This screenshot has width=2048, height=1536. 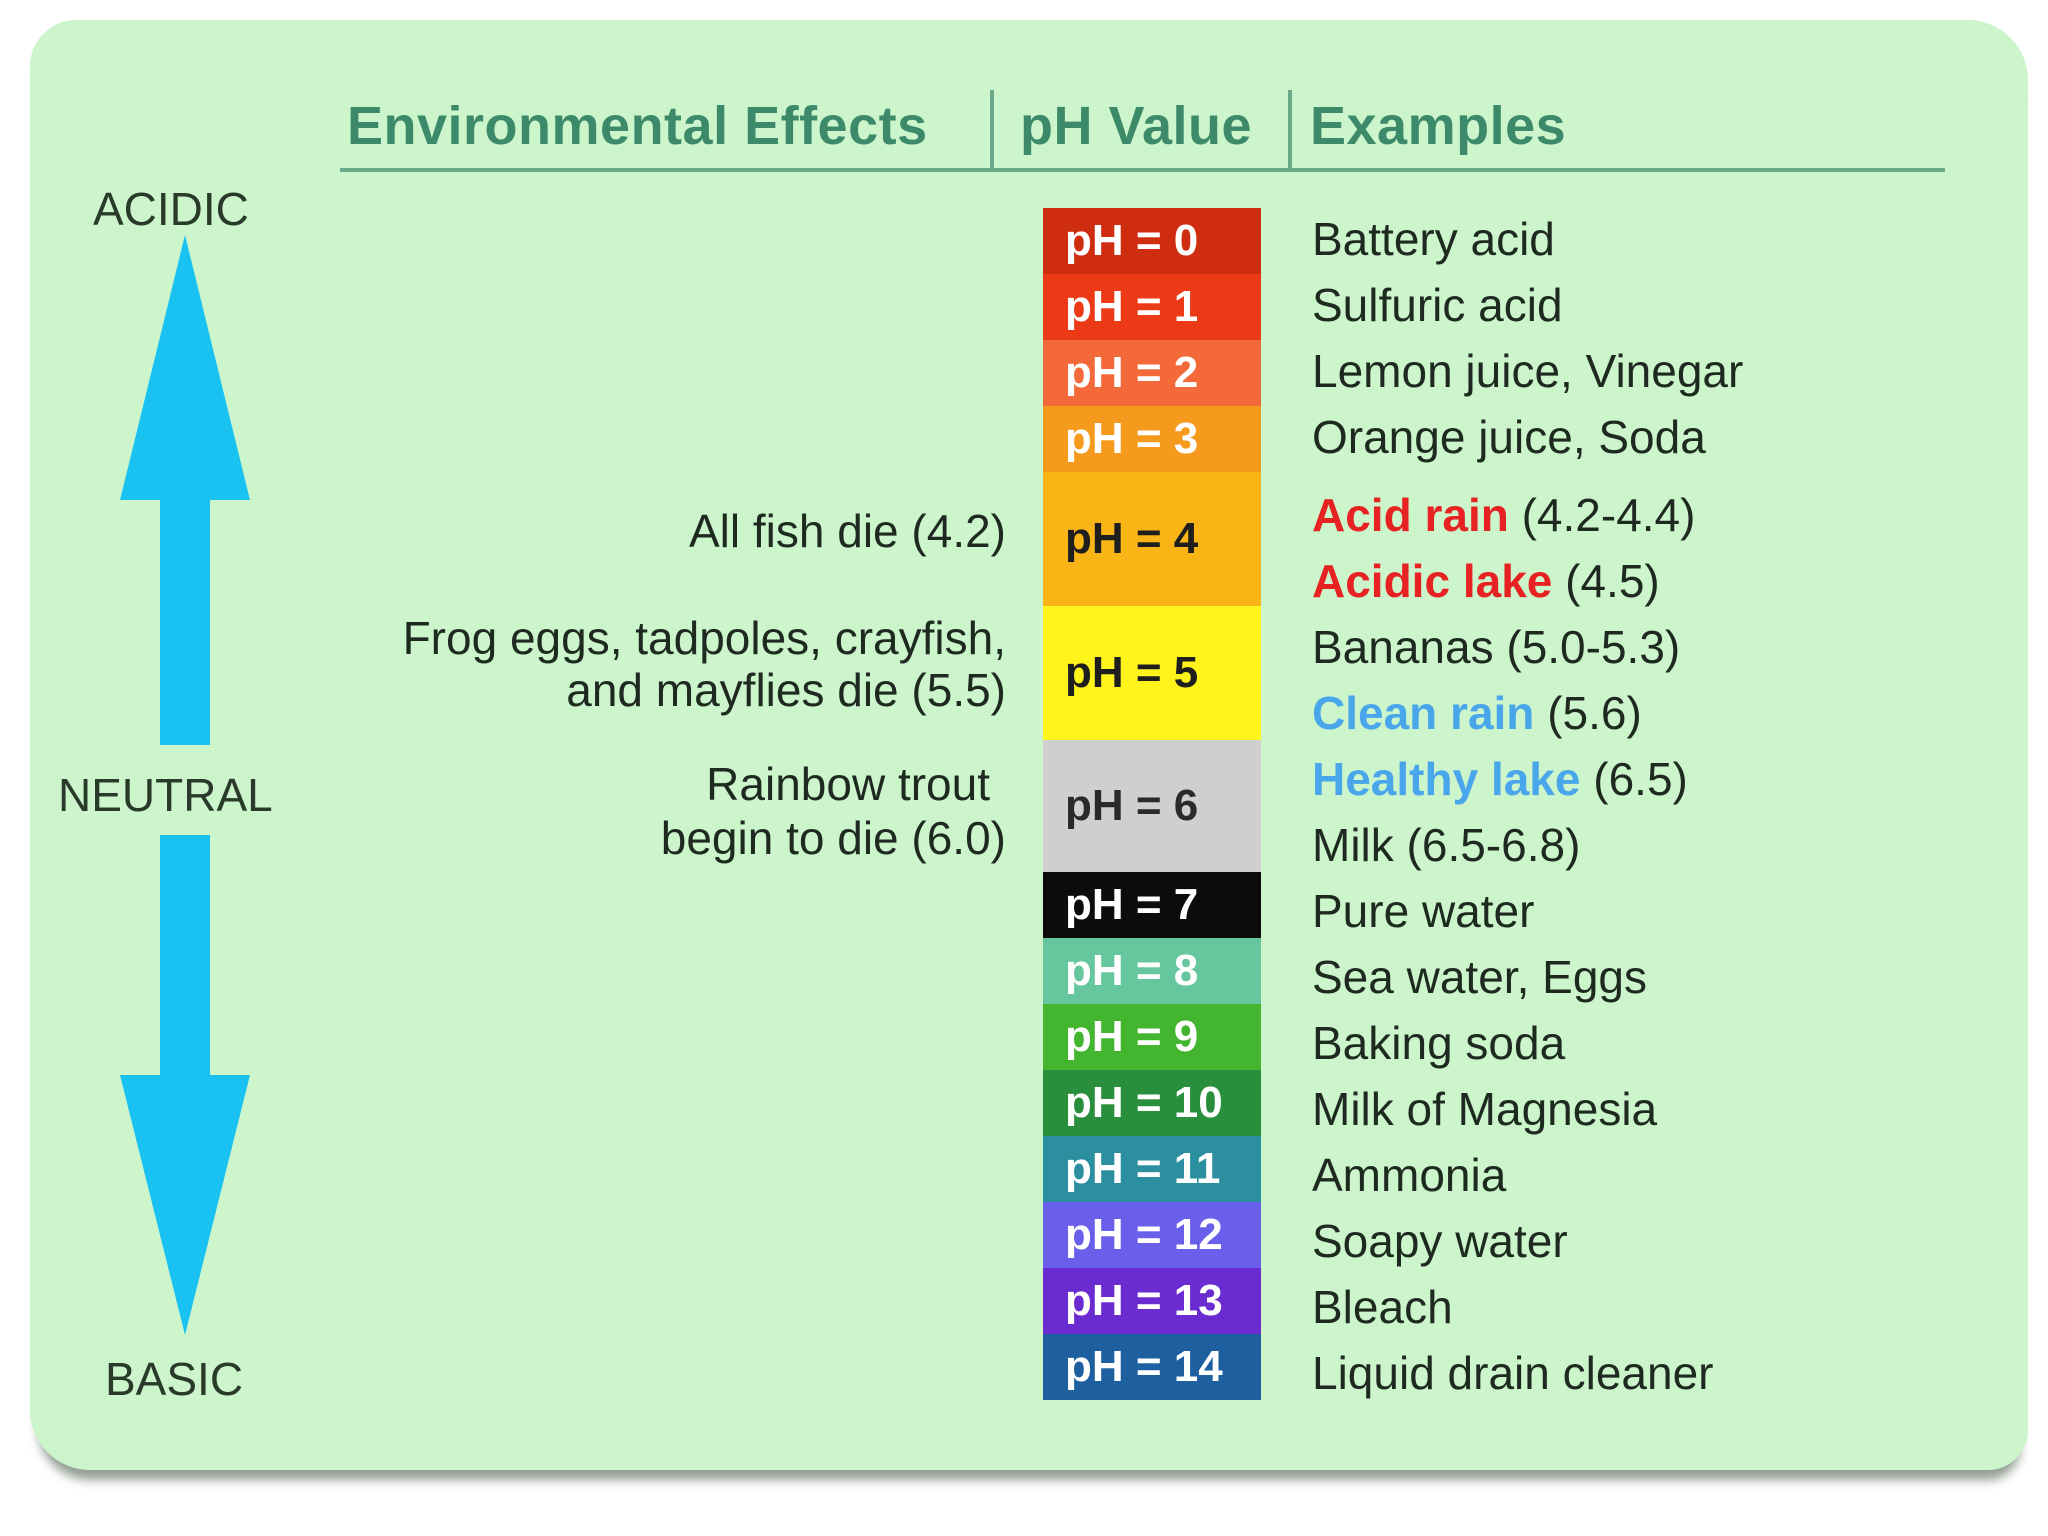 I want to click on ph-scale-label: pH = 10, so click(x=1144, y=1102).